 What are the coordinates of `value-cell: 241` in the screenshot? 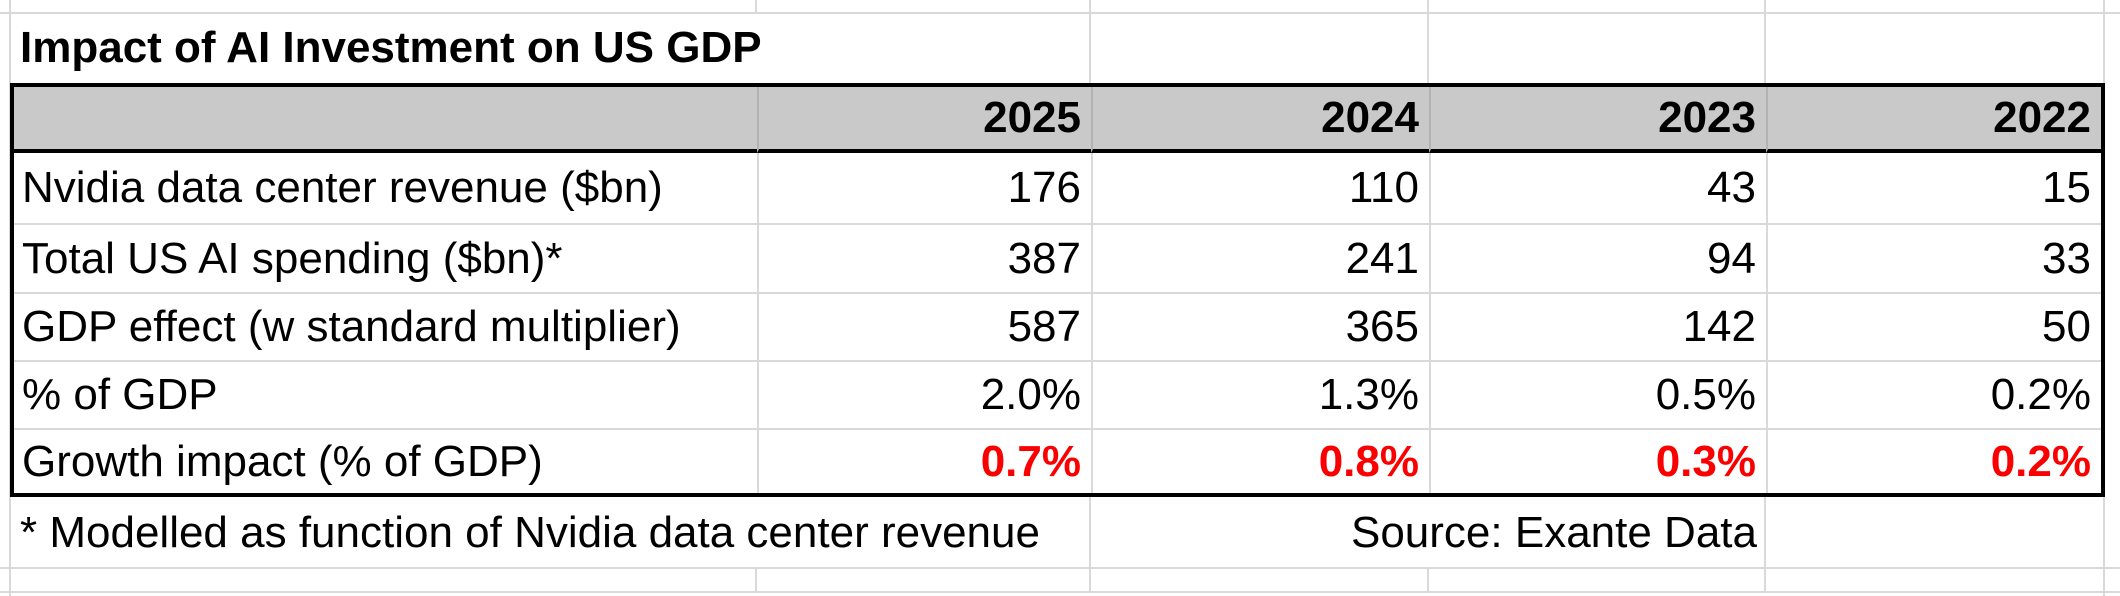 It's located at (1260, 257).